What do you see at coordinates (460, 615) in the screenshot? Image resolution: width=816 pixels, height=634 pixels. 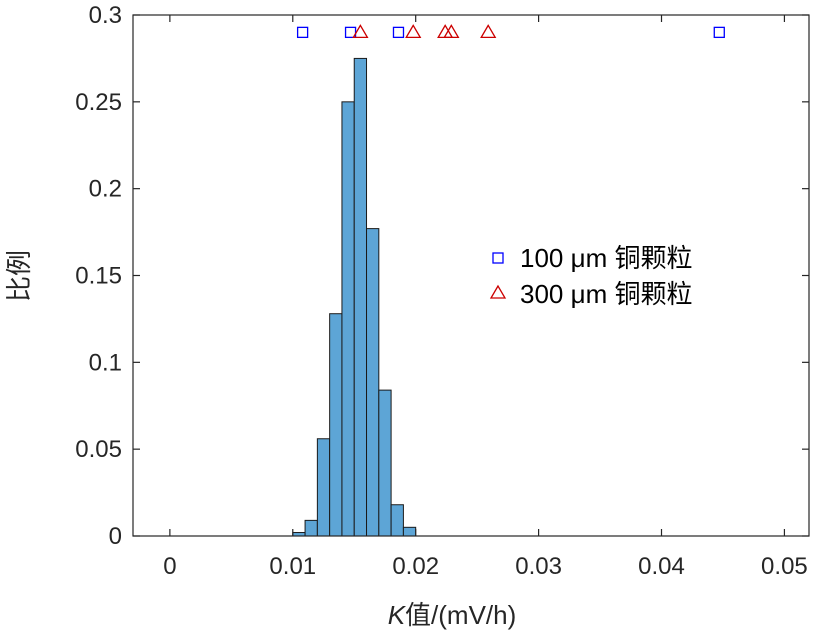 I see `x-axis-label-rest: 值/(mV/h)` at bounding box center [460, 615].